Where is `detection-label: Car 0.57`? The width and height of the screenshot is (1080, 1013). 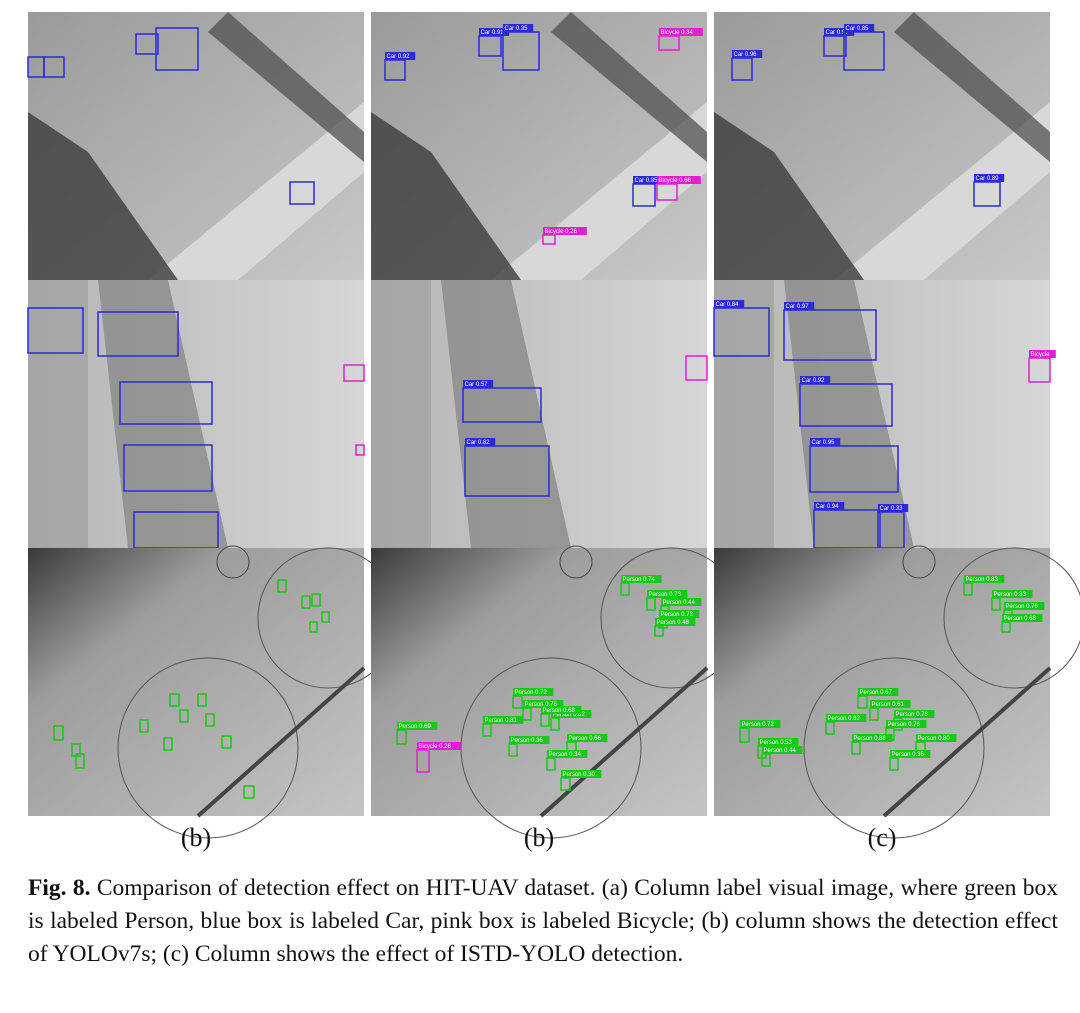 detection-label: Car 0.57 is located at coordinates (477, 385).